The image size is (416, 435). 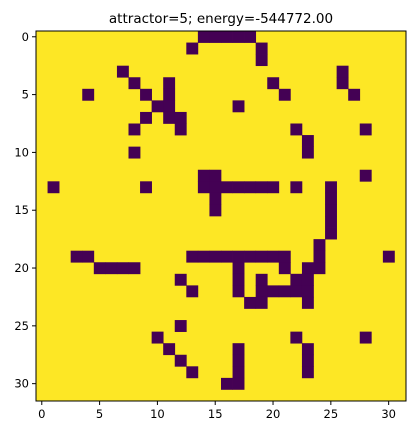 I want to click on chart-title: attractor=5; energy=-544772.00, so click(x=221, y=19).